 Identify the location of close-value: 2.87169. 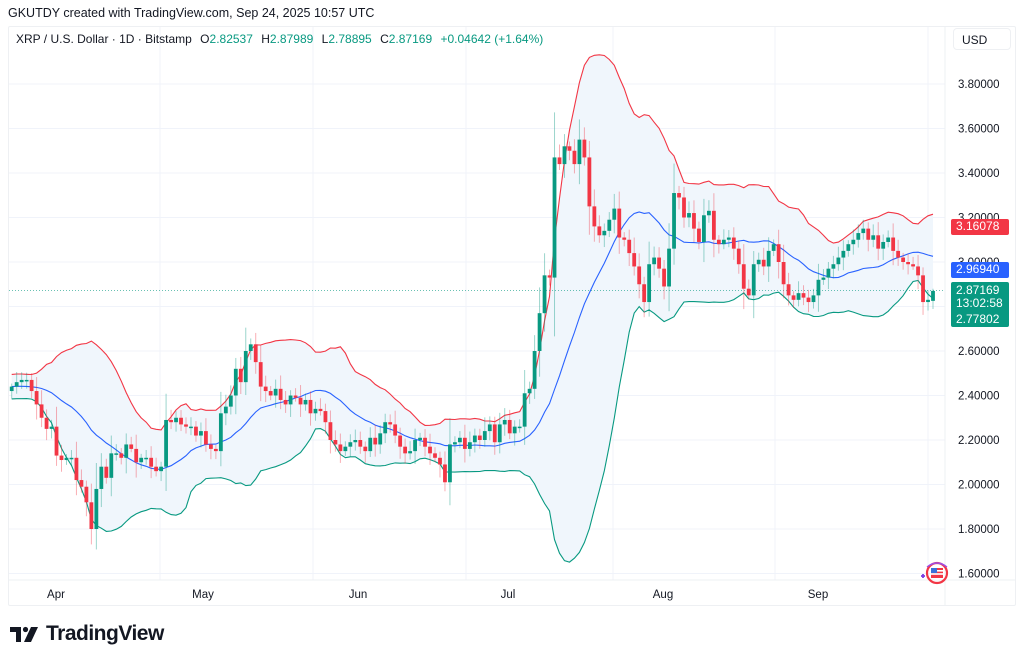
(410, 39).